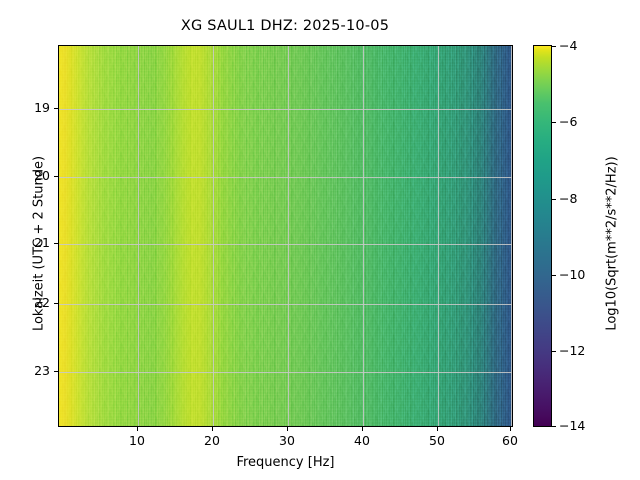 Image resolution: width=640 pixels, height=480 pixels. Describe the element at coordinates (42, 107) in the screenshot. I see `ytick-label: 19` at that location.